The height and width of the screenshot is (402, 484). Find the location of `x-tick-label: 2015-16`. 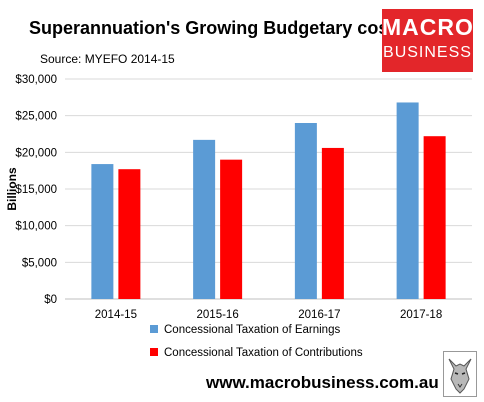

x-tick-label: 2015-16 is located at coordinates (218, 315).